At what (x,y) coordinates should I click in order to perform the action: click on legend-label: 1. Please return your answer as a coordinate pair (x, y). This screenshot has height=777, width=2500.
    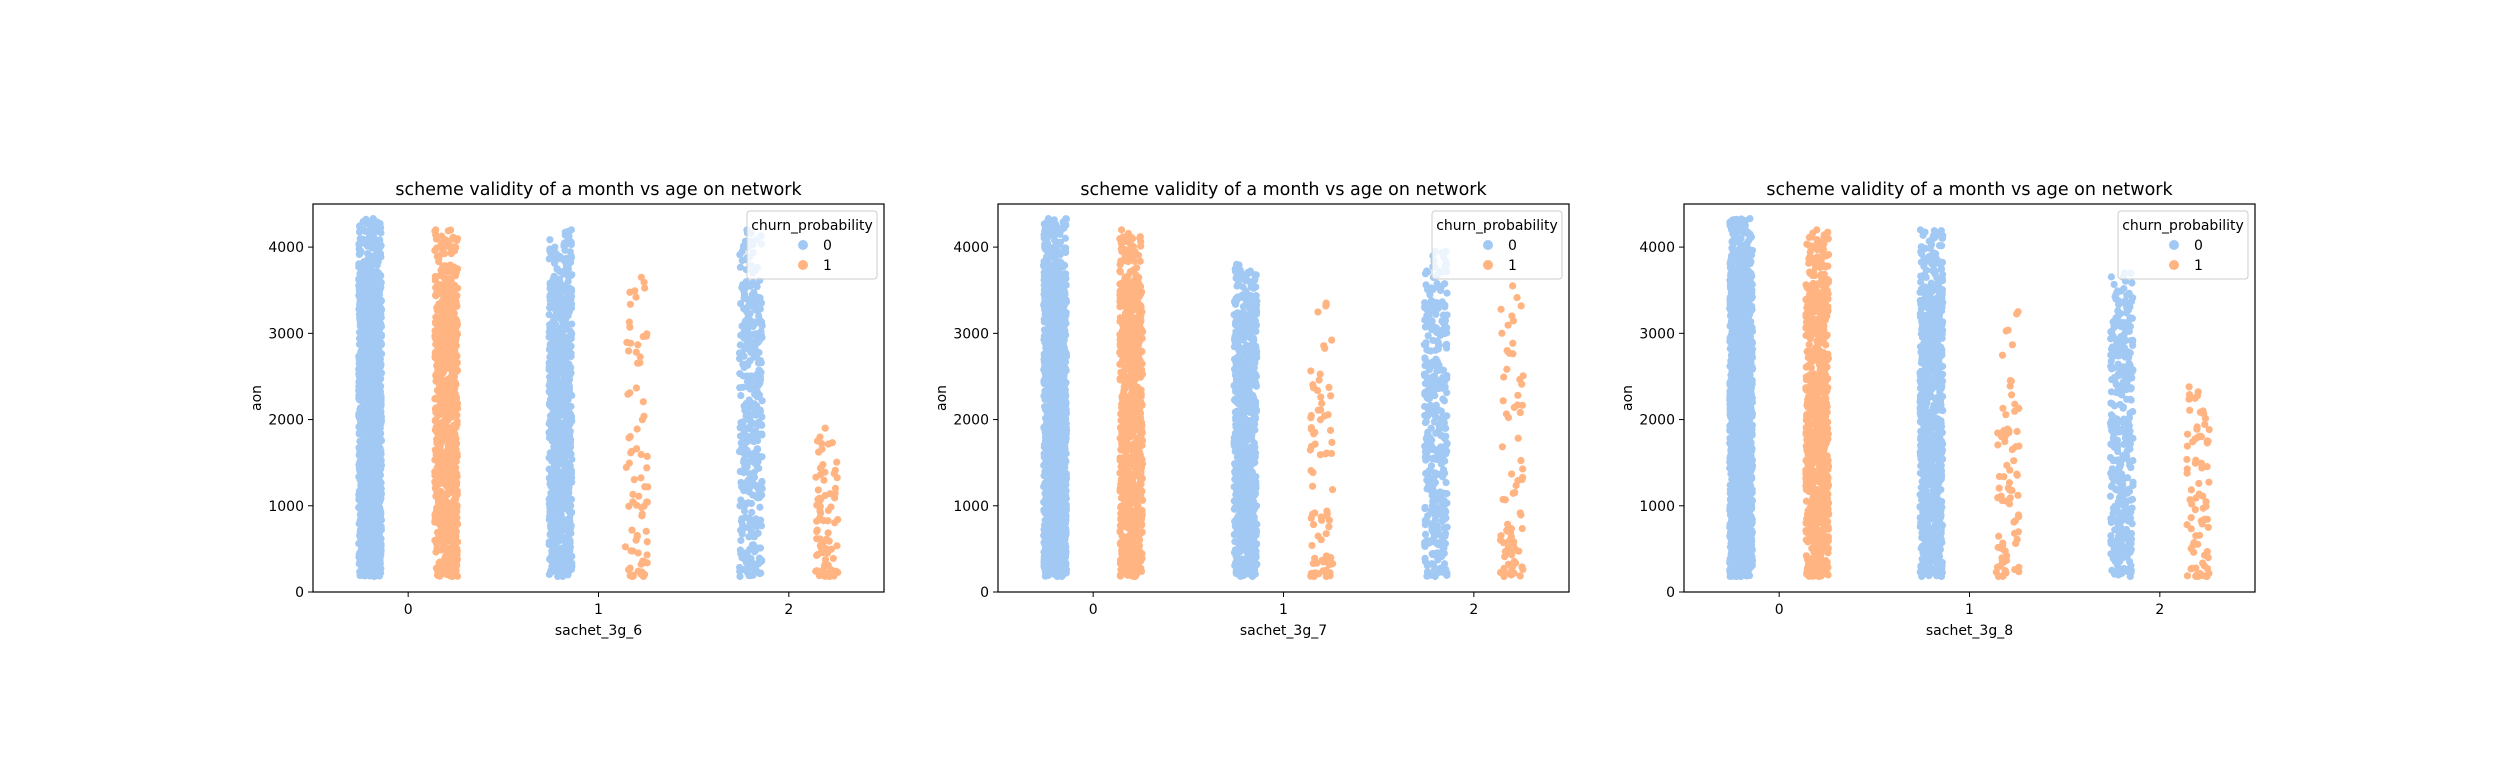
    Looking at the image, I should click on (827, 266).